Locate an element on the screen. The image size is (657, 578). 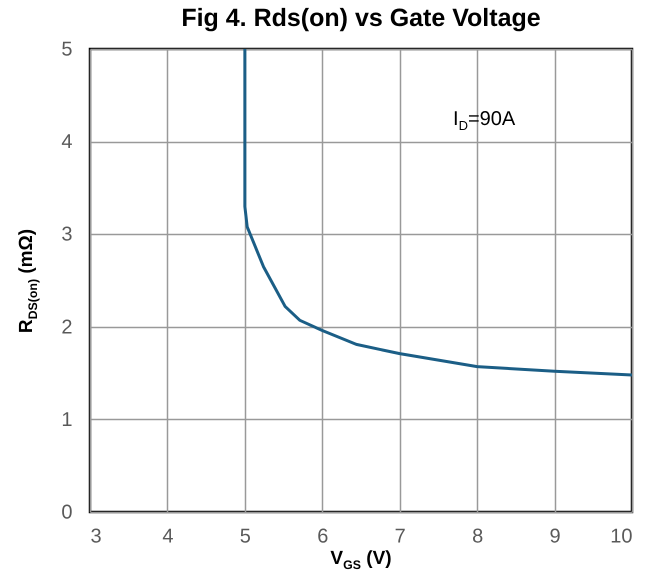
annotation: I$_{D}$=90A is located at coordinates (484, 120).